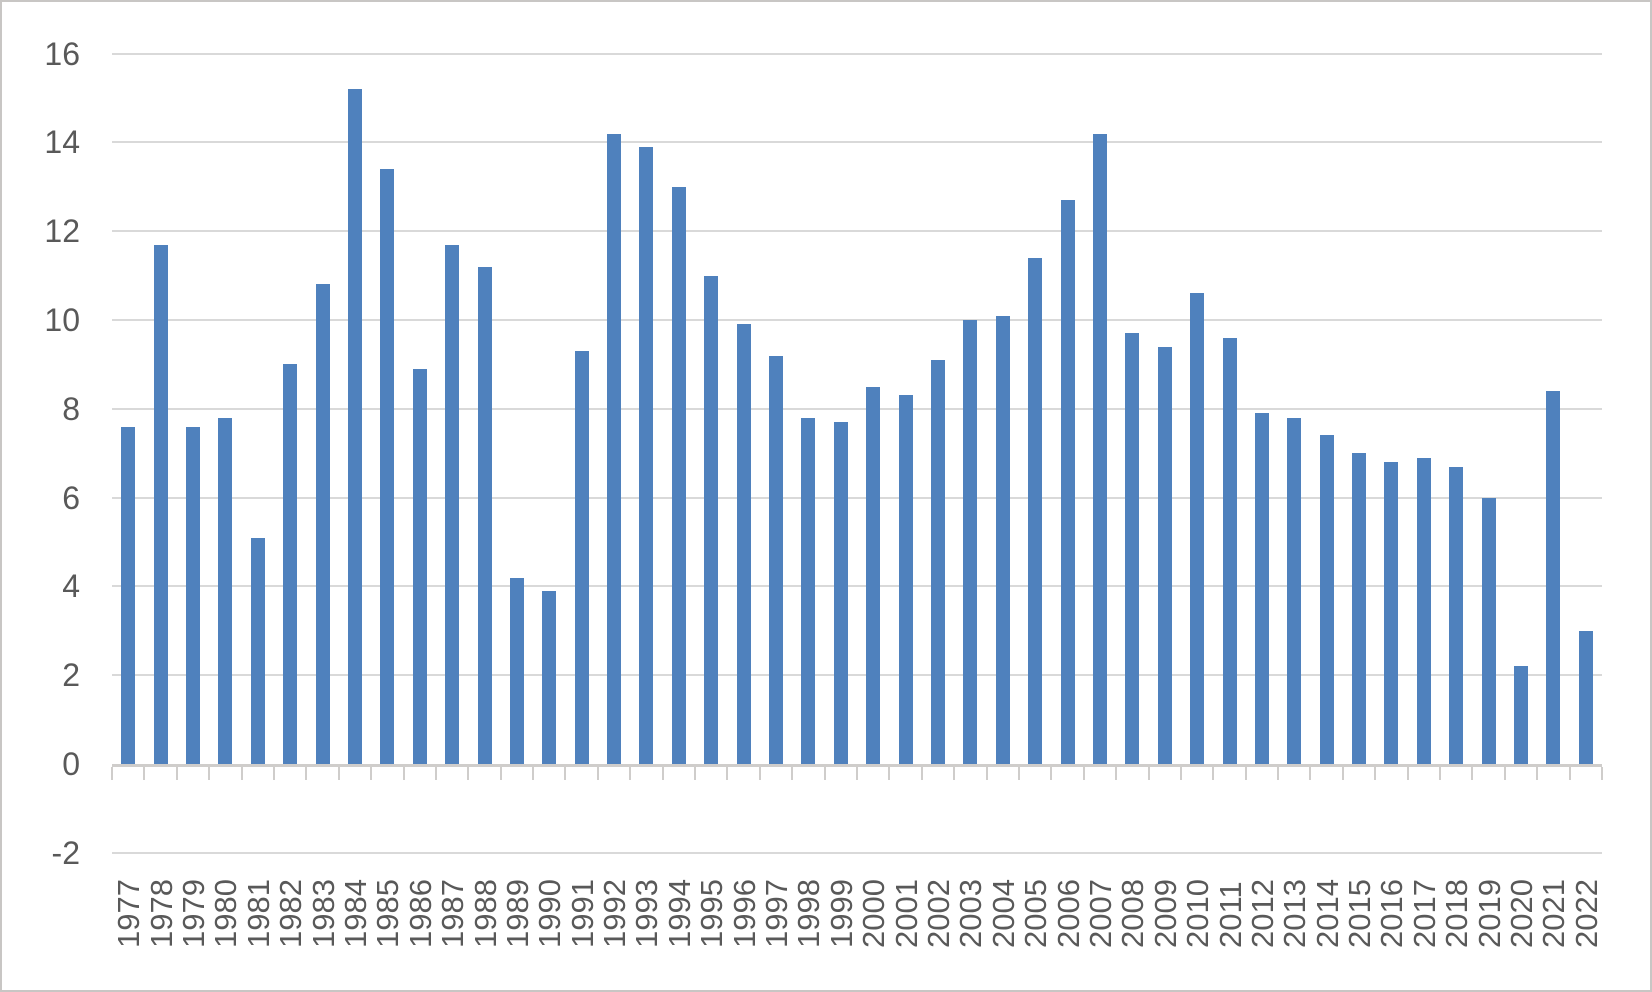 The width and height of the screenshot is (1652, 992). I want to click on x-axis-label-1988: 1988, so click(485, 913).